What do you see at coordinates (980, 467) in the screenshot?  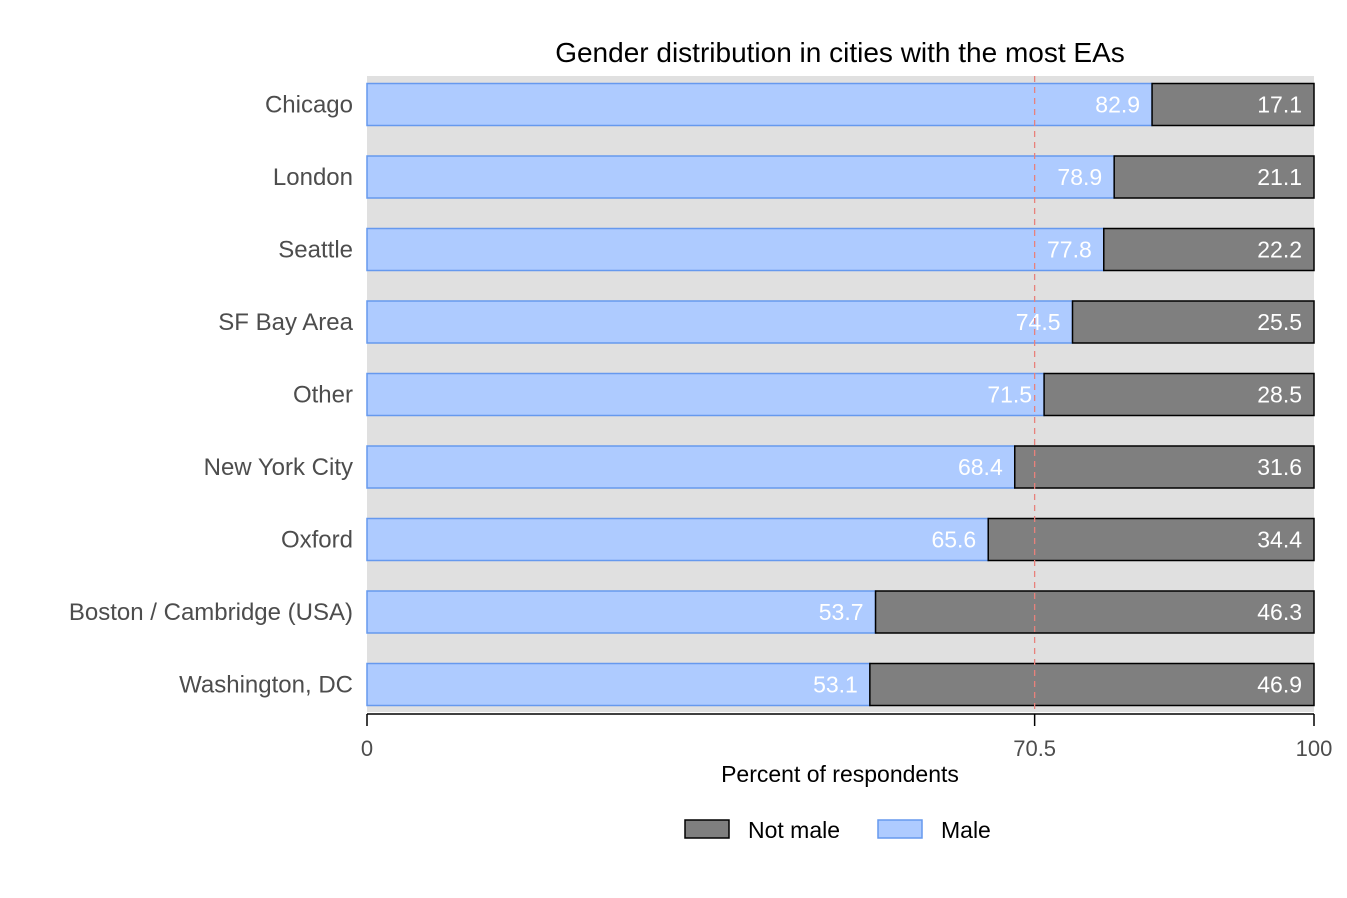 I see `value-label-male: 68.4` at bounding box center [980, 467].